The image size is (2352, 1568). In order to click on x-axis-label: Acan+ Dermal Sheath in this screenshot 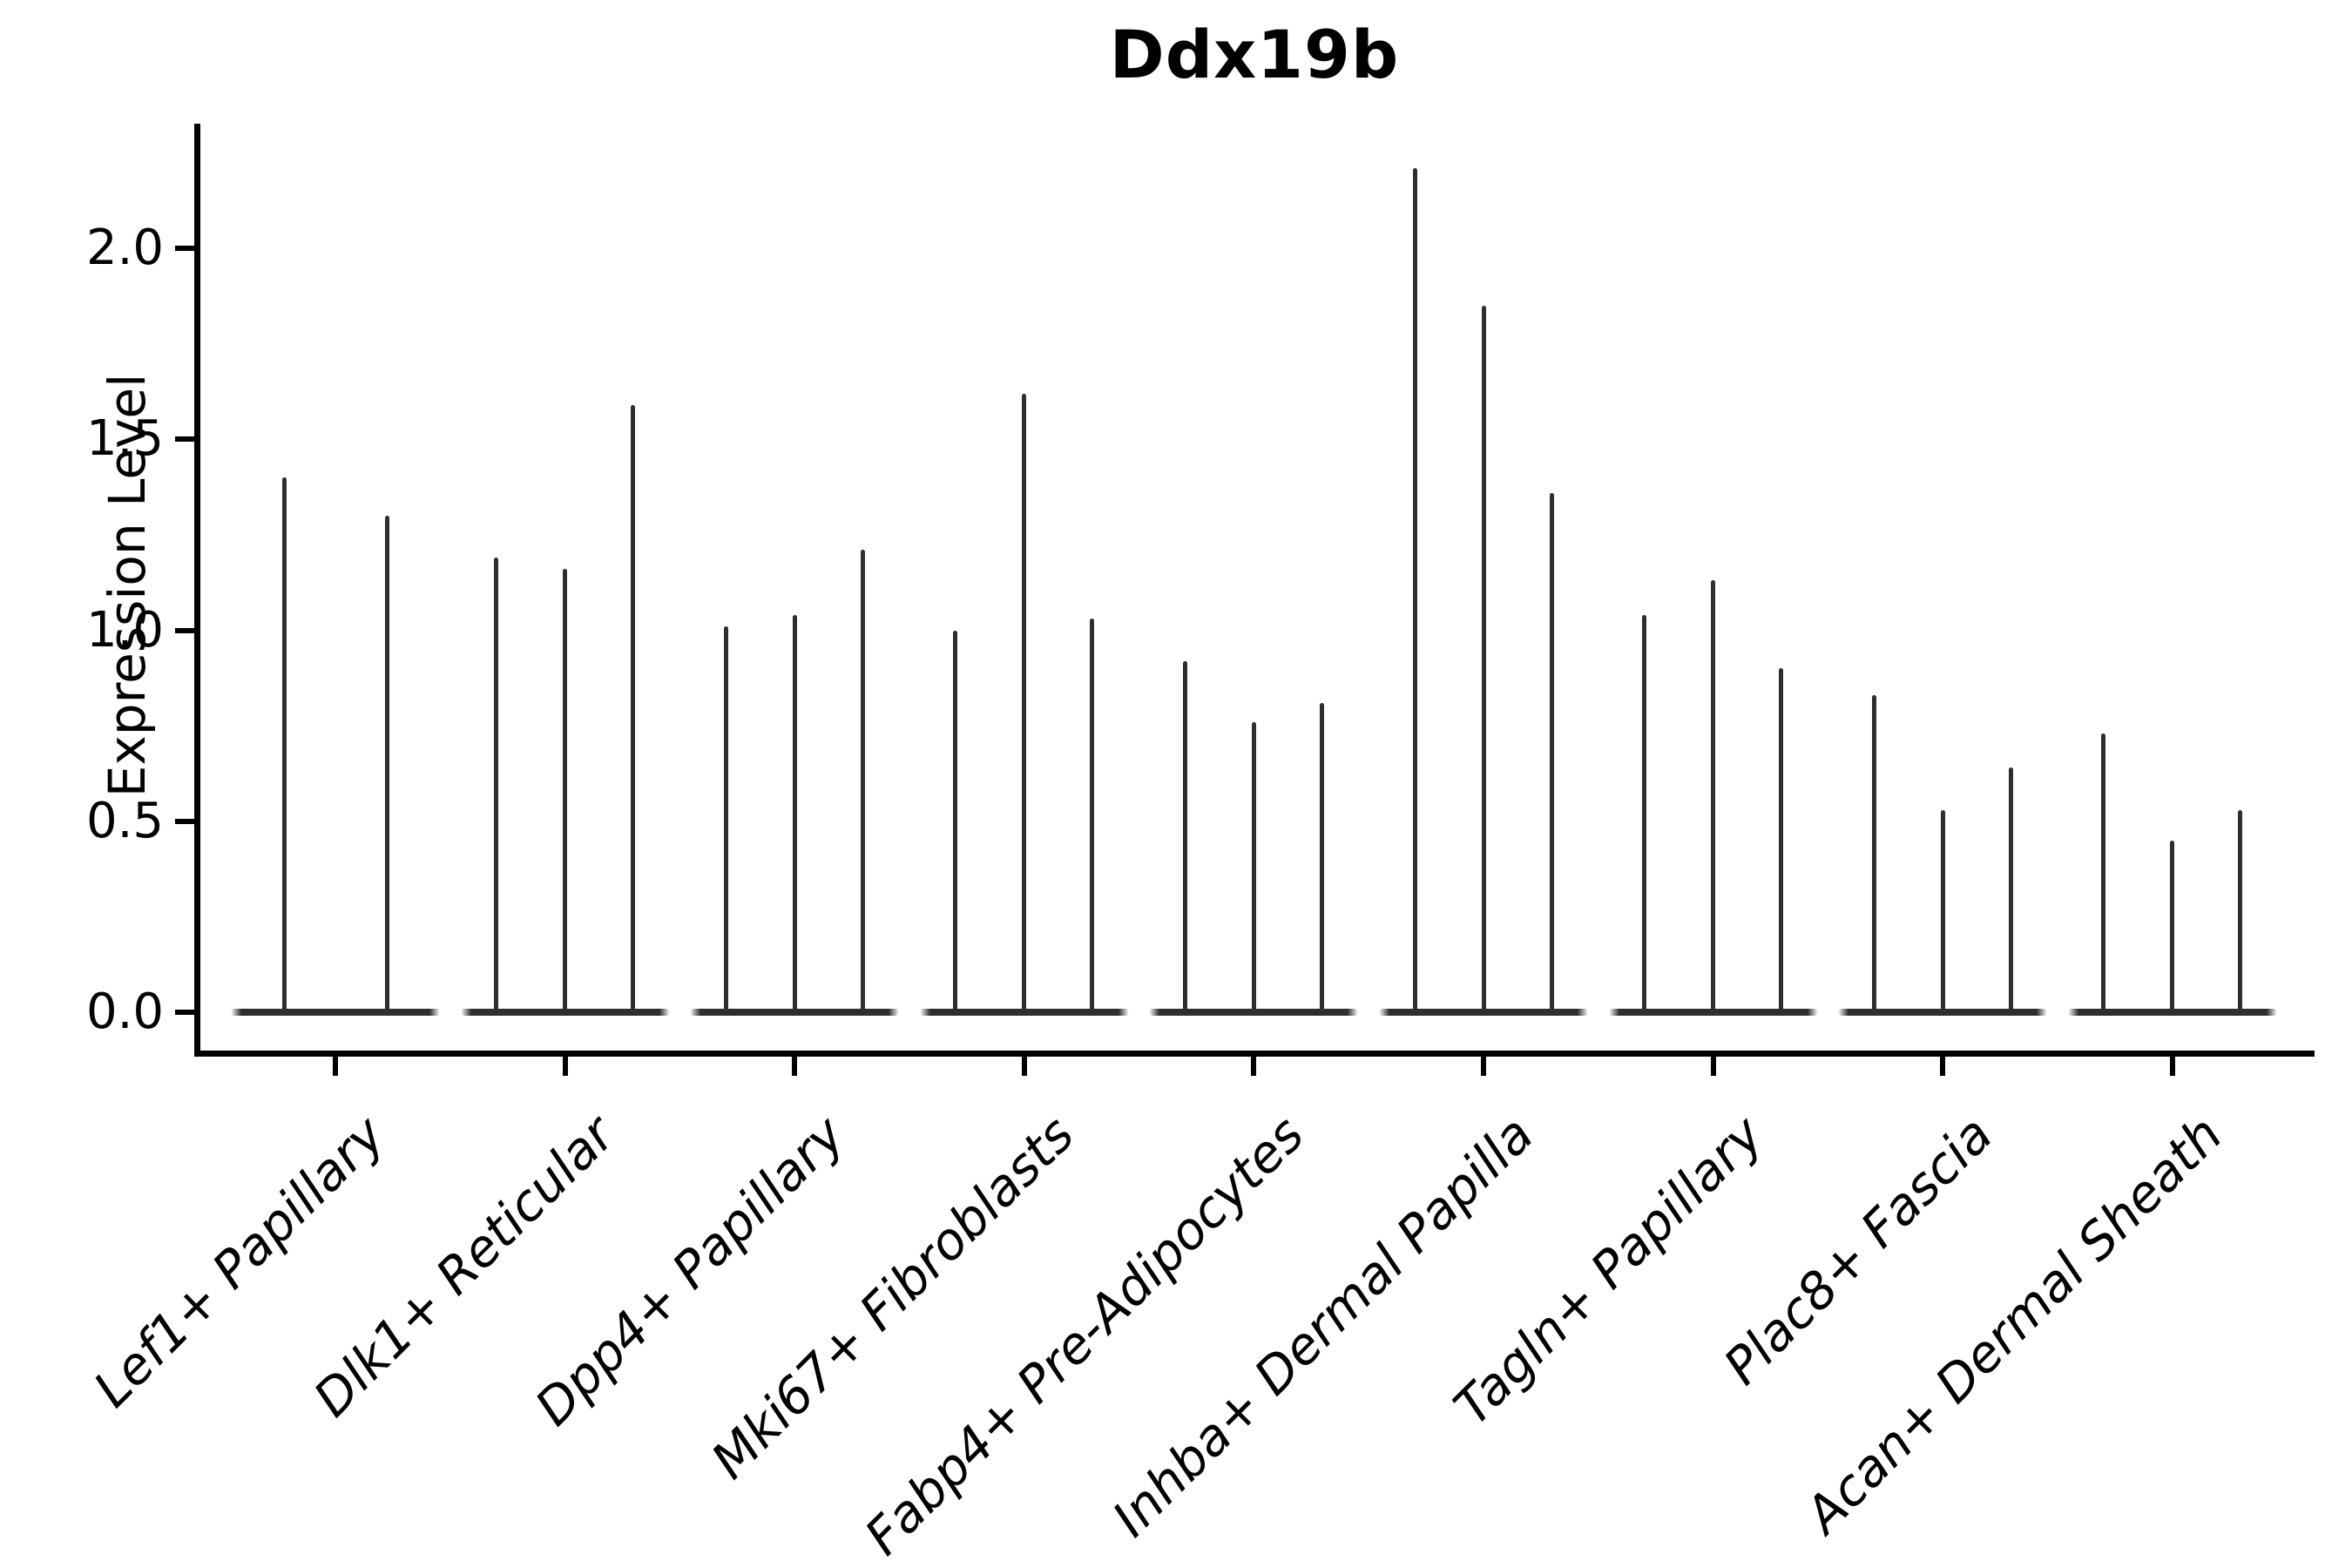, I will do `click(2014, 1324)`.